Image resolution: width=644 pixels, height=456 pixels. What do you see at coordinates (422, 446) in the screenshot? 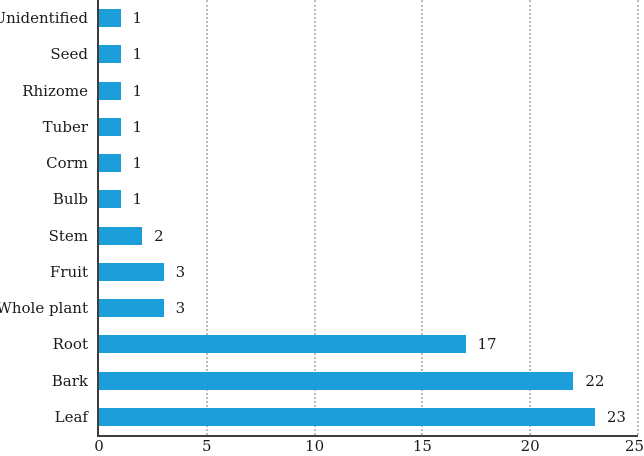
I see `x-tick-label: 15` at bounding box center [422, 446].